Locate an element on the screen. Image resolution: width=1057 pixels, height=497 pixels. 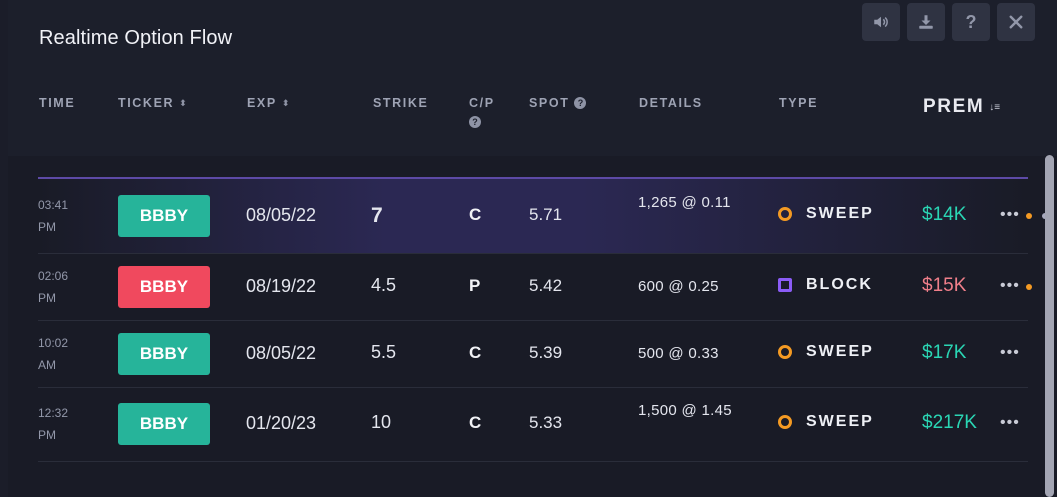
col-type: TYPE is located at coordinates (799, 103).